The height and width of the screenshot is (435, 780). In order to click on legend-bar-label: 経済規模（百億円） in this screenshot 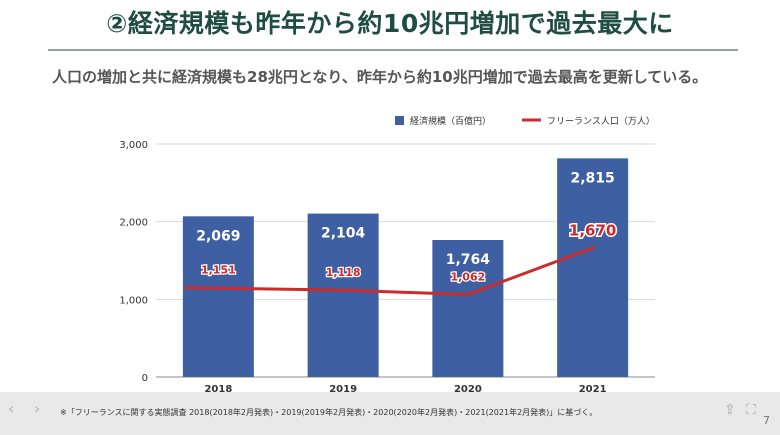, I will do `click(450, 121)`.